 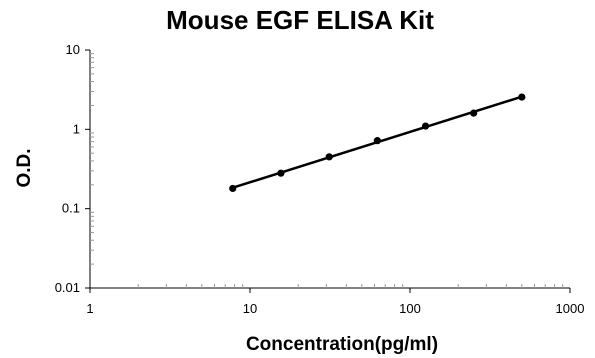 What do you see at coordinates (410, 308) in the screenshot?
I see `x-tick-label: 100` at bounding box center [410, 308].